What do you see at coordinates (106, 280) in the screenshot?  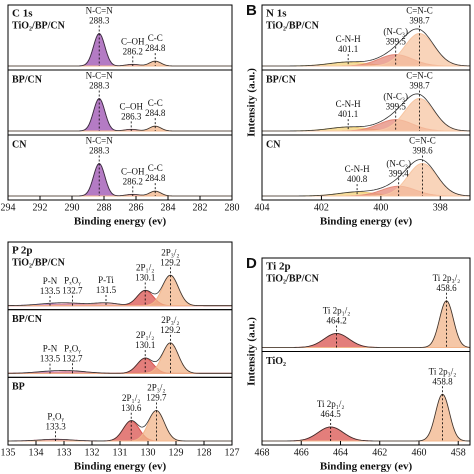 I see `peak-label: P-Ti` at bounding box center [106, 280].